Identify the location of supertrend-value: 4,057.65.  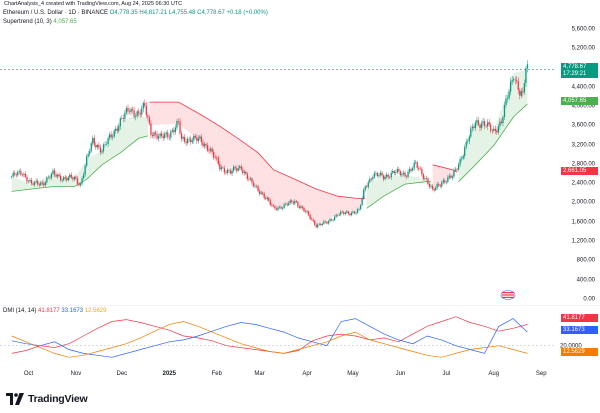
(65, 22).